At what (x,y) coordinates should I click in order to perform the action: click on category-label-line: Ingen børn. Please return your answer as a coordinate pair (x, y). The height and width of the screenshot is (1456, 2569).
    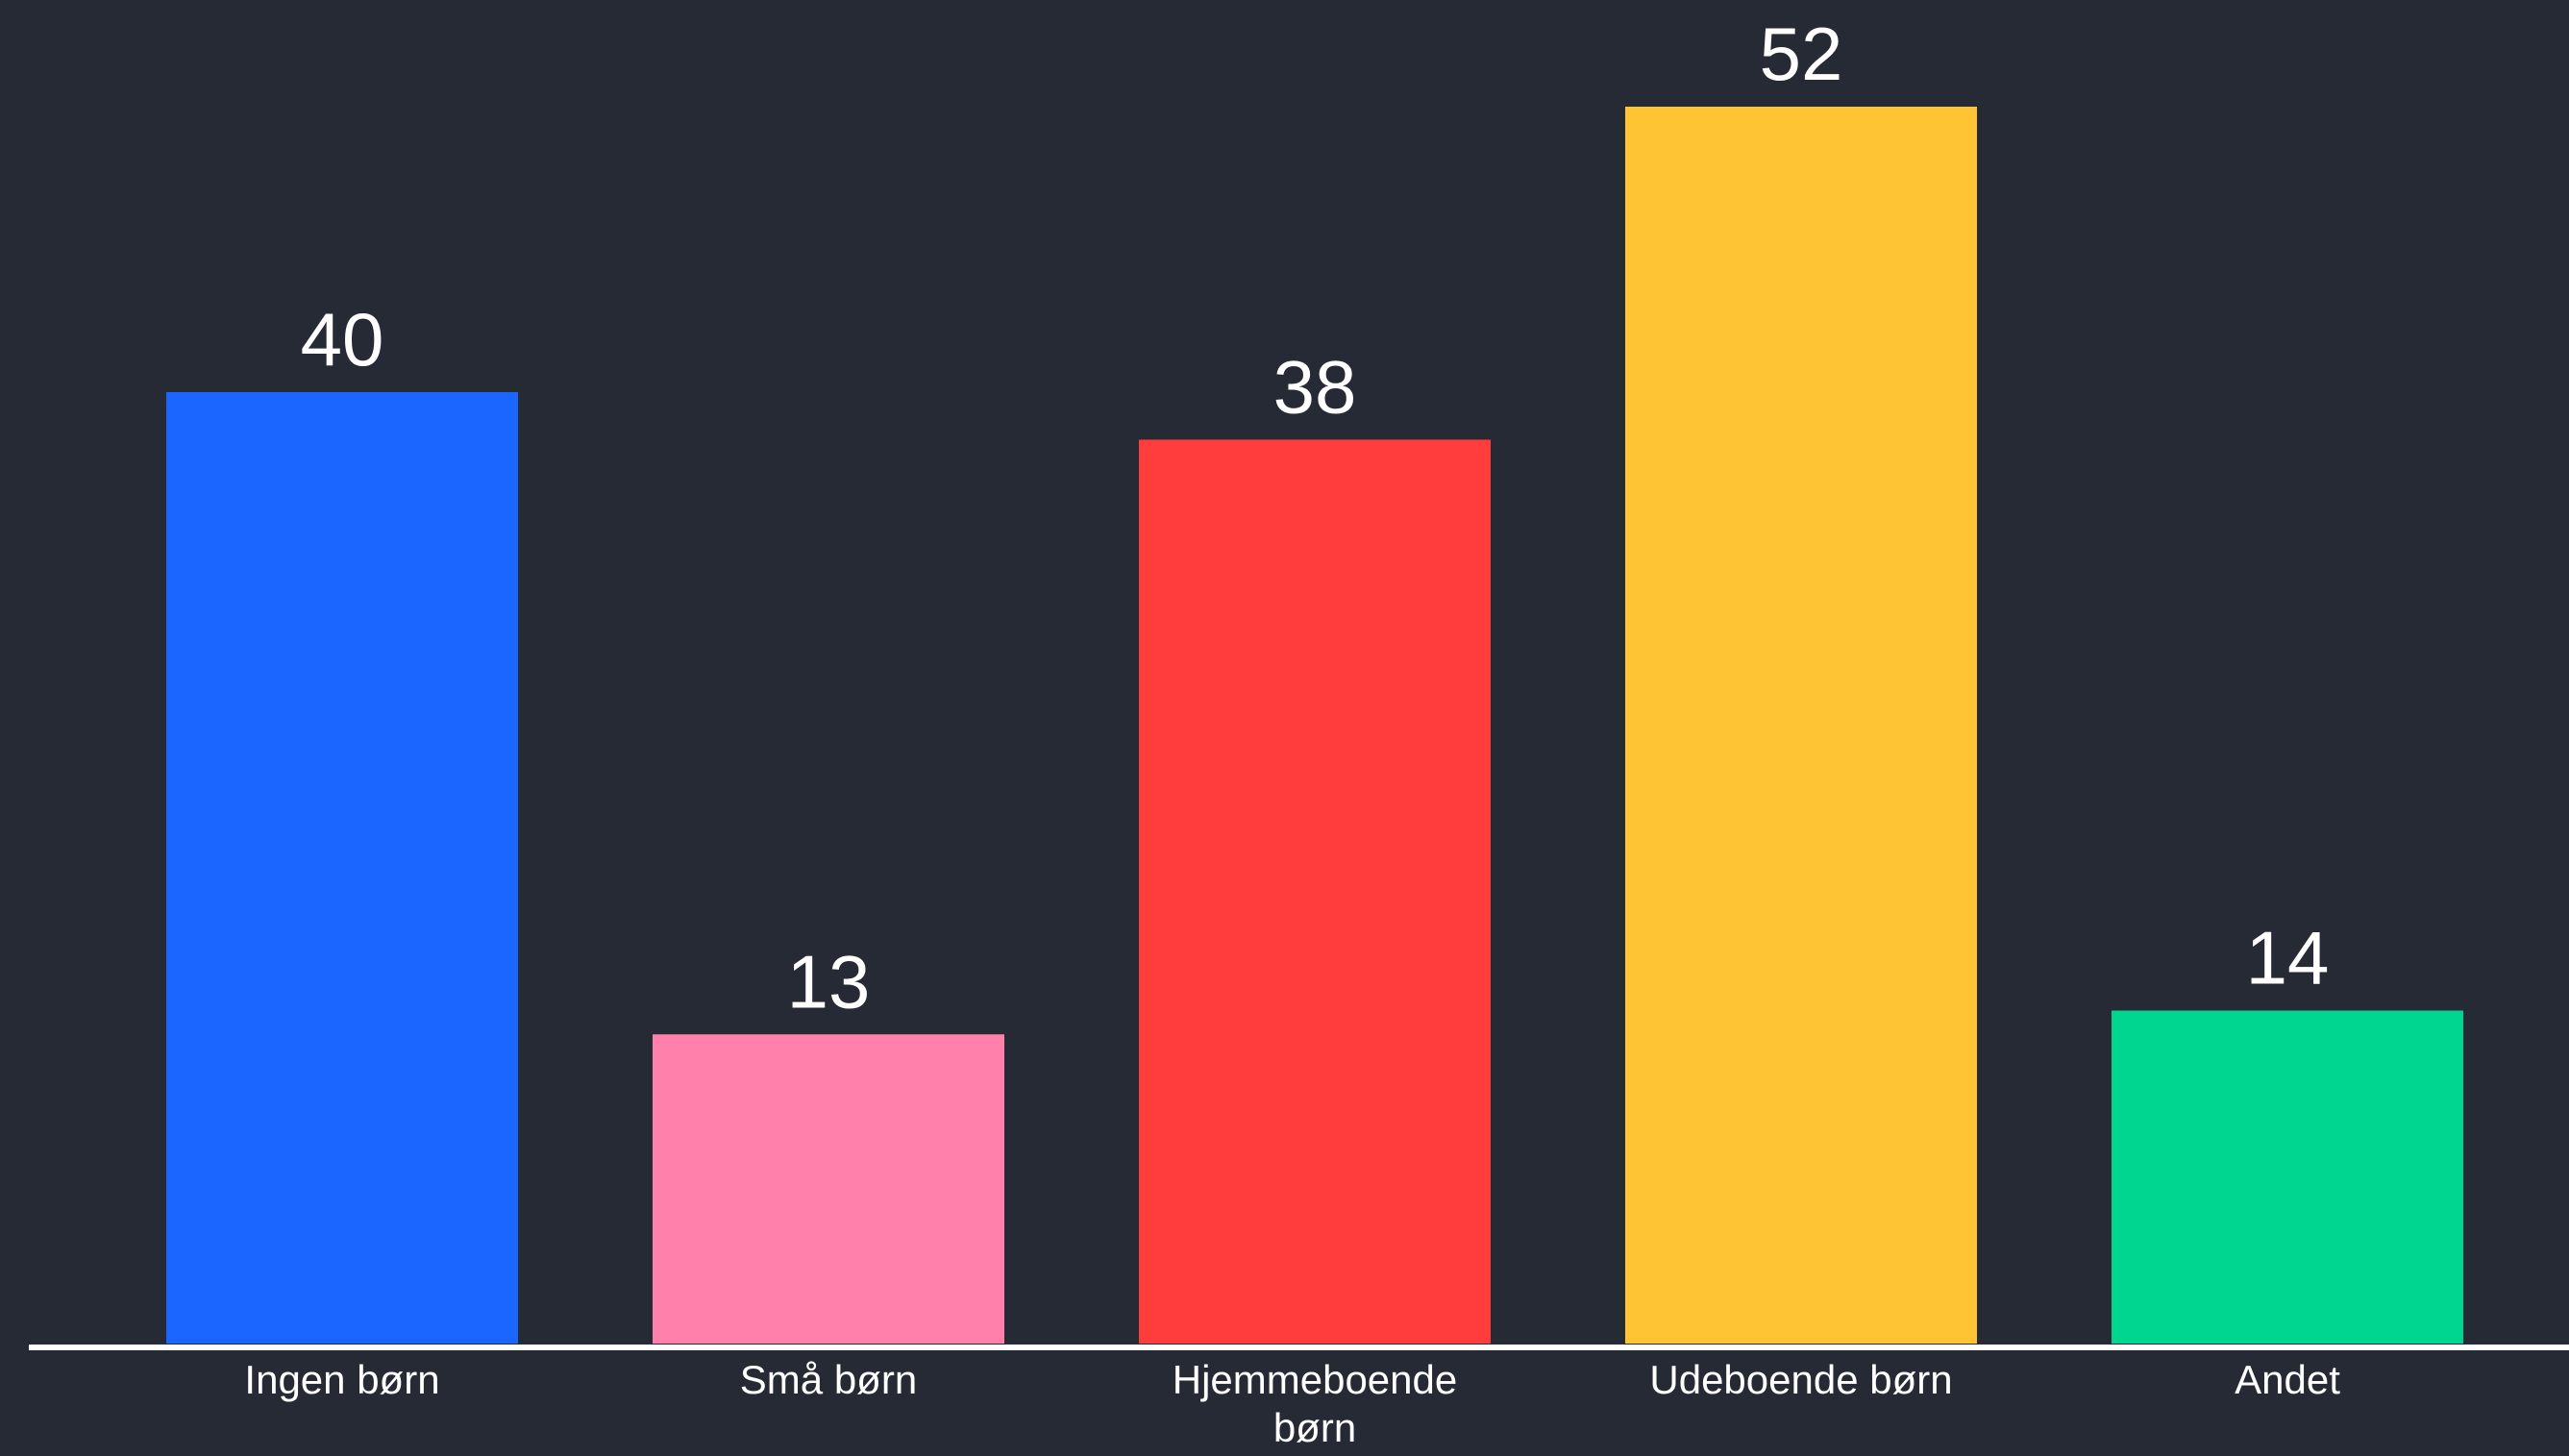
    Looking at the image, I should click on (341, 1380).